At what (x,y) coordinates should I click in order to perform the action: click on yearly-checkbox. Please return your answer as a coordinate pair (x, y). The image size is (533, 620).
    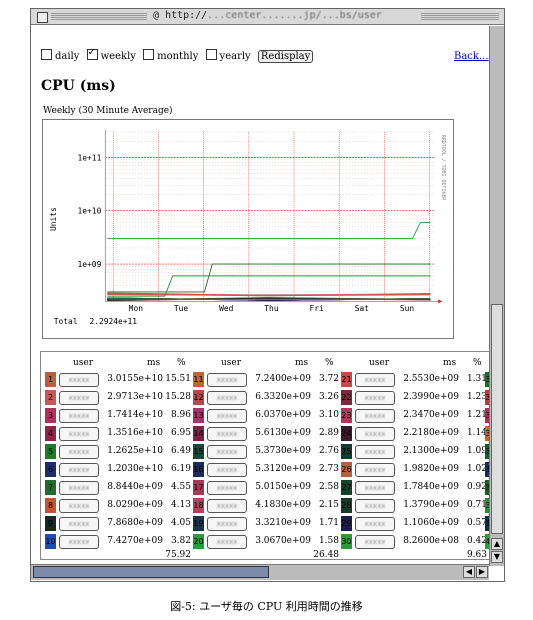
    Looking at the image, I should click on (211, 54).